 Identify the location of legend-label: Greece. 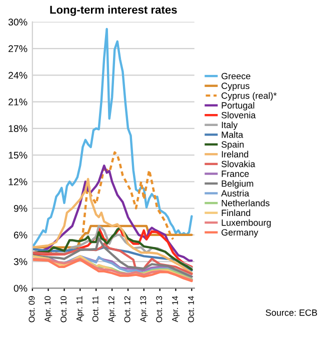
(236, 76).